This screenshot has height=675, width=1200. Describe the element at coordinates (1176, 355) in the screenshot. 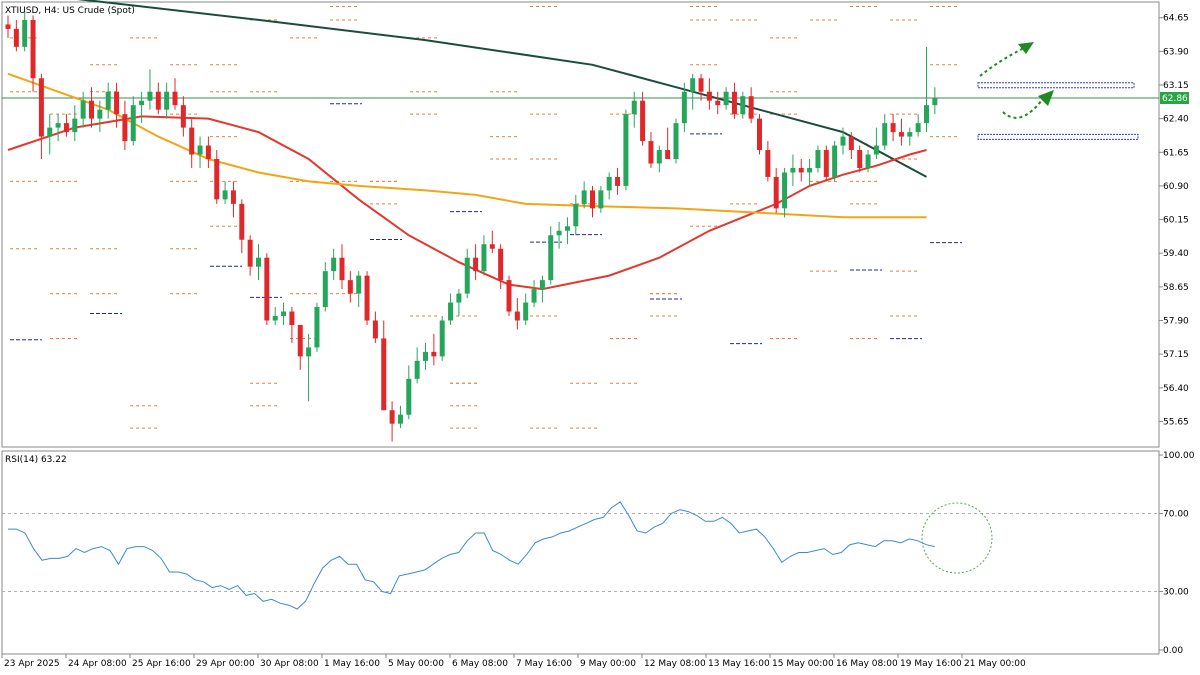

I see `price-tick-label: 57.15` at that location.